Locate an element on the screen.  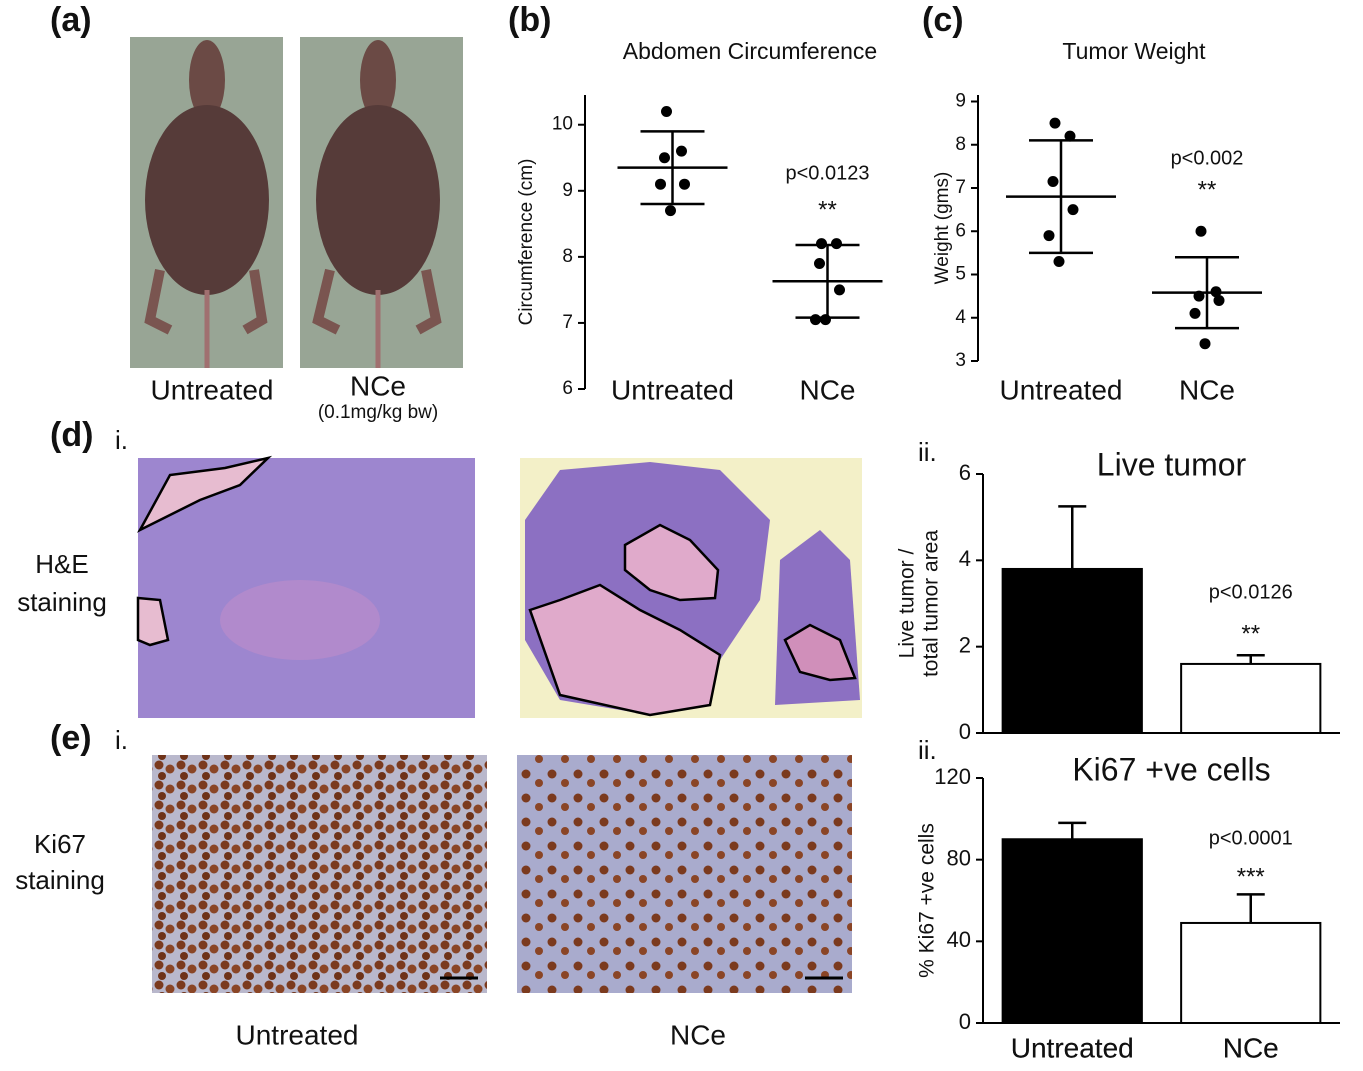
image-caption: Untreated is located at coordinates (297, 1034).